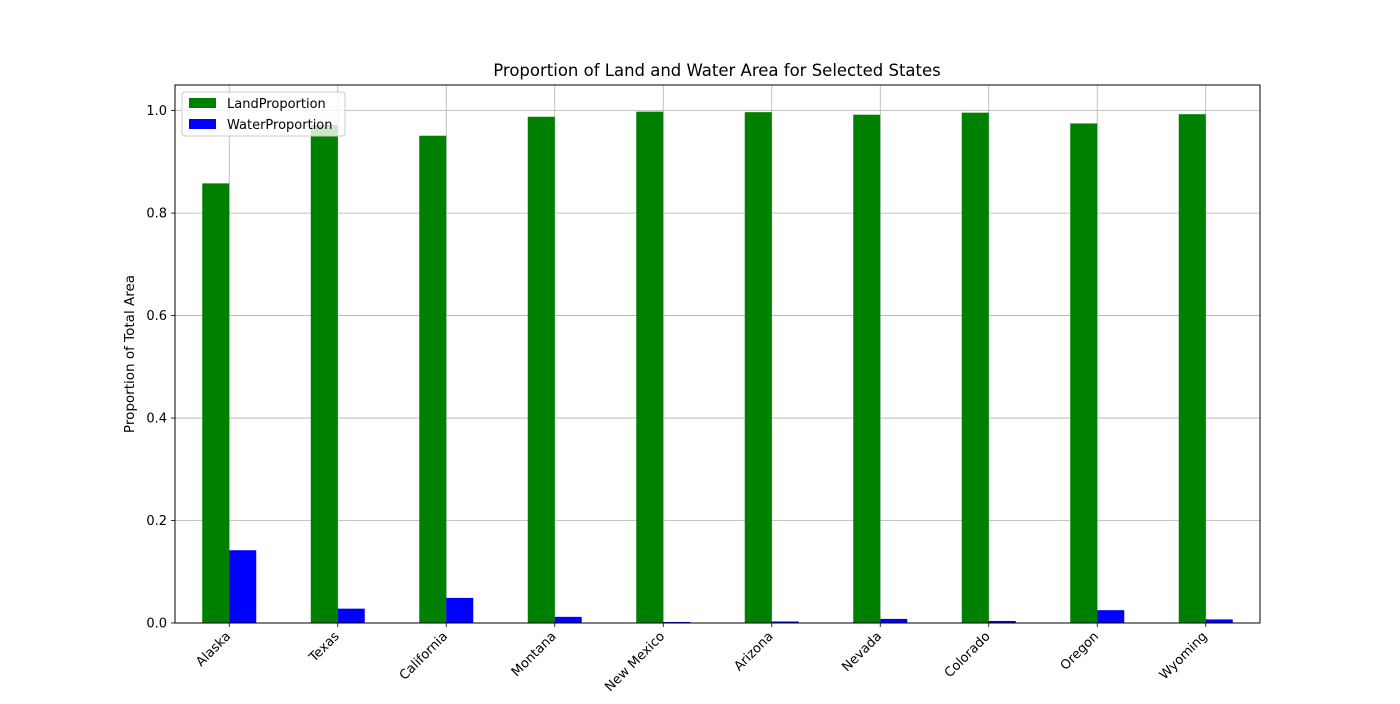  I want to click on y-axis-label: Proportion of Total Area, so click(130, 354).